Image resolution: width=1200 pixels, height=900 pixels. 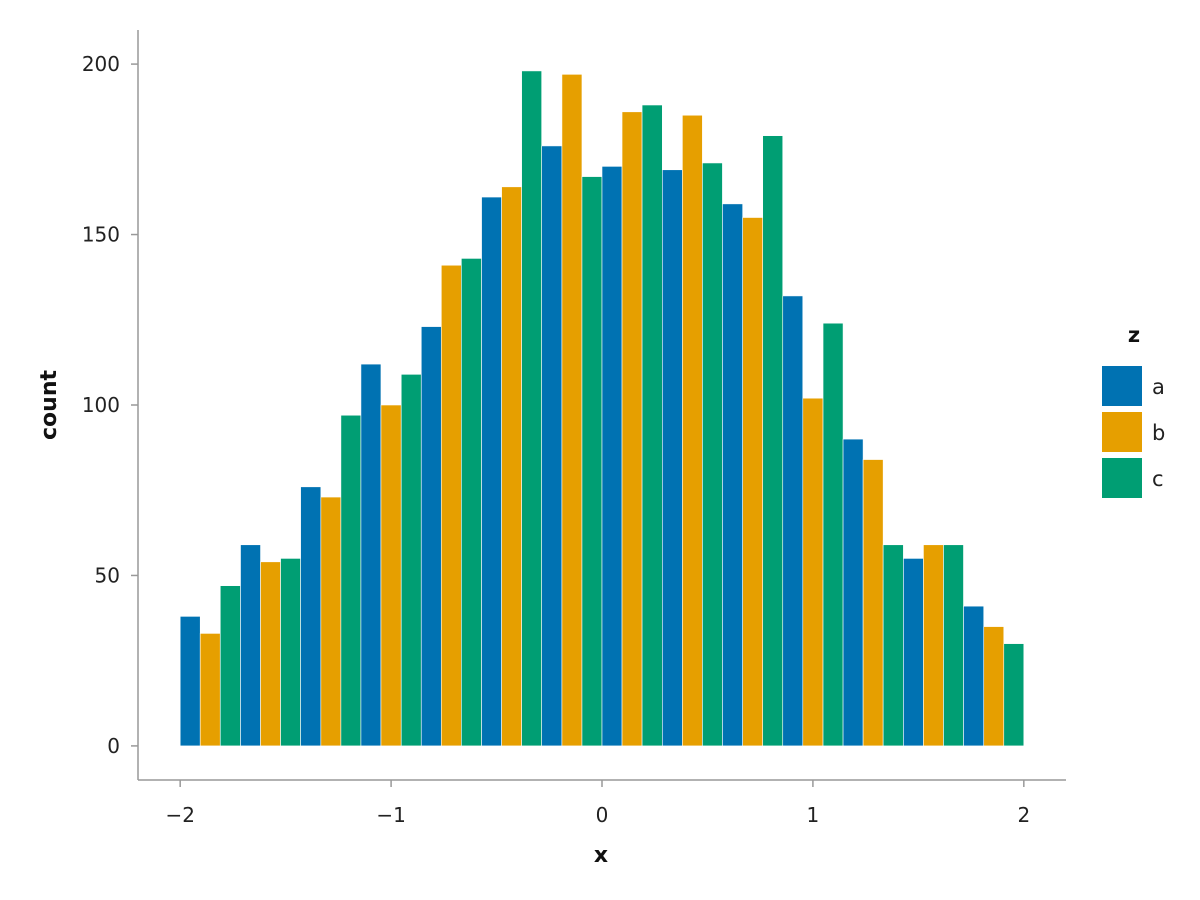 I want to click on y-tick-label: 100, so click(x=101, y=405).